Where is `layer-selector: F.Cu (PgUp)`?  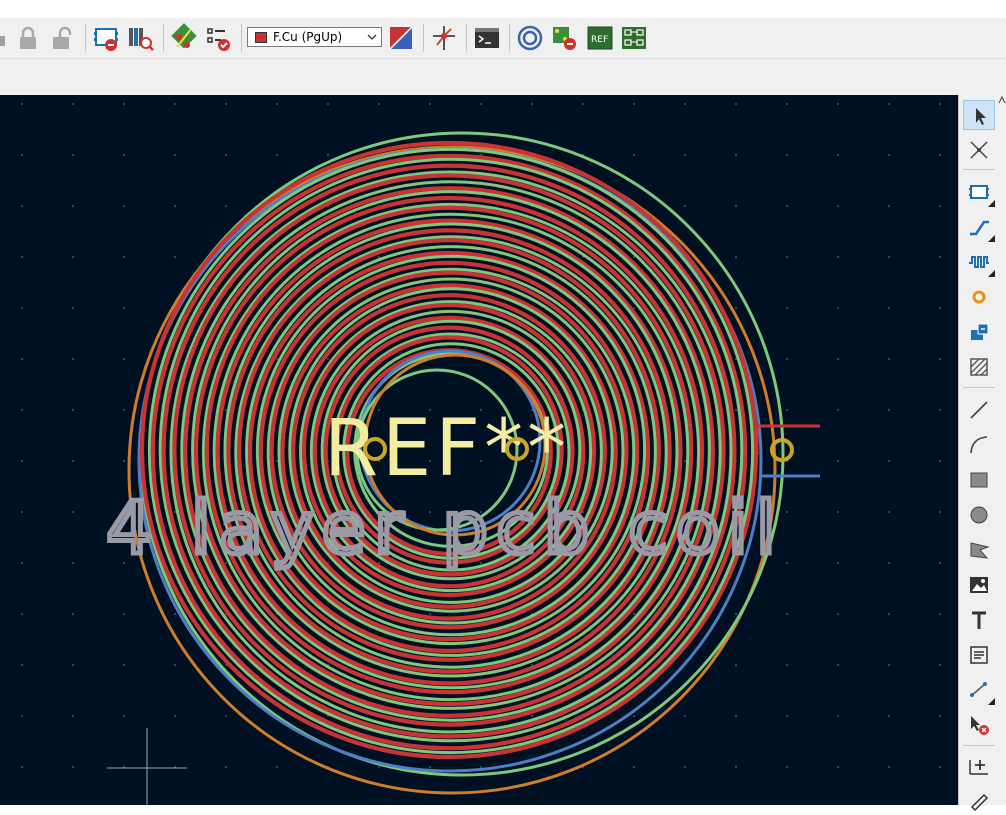 layer-selector: F.Cu (PgUp) is located at coordinates (314, 37).